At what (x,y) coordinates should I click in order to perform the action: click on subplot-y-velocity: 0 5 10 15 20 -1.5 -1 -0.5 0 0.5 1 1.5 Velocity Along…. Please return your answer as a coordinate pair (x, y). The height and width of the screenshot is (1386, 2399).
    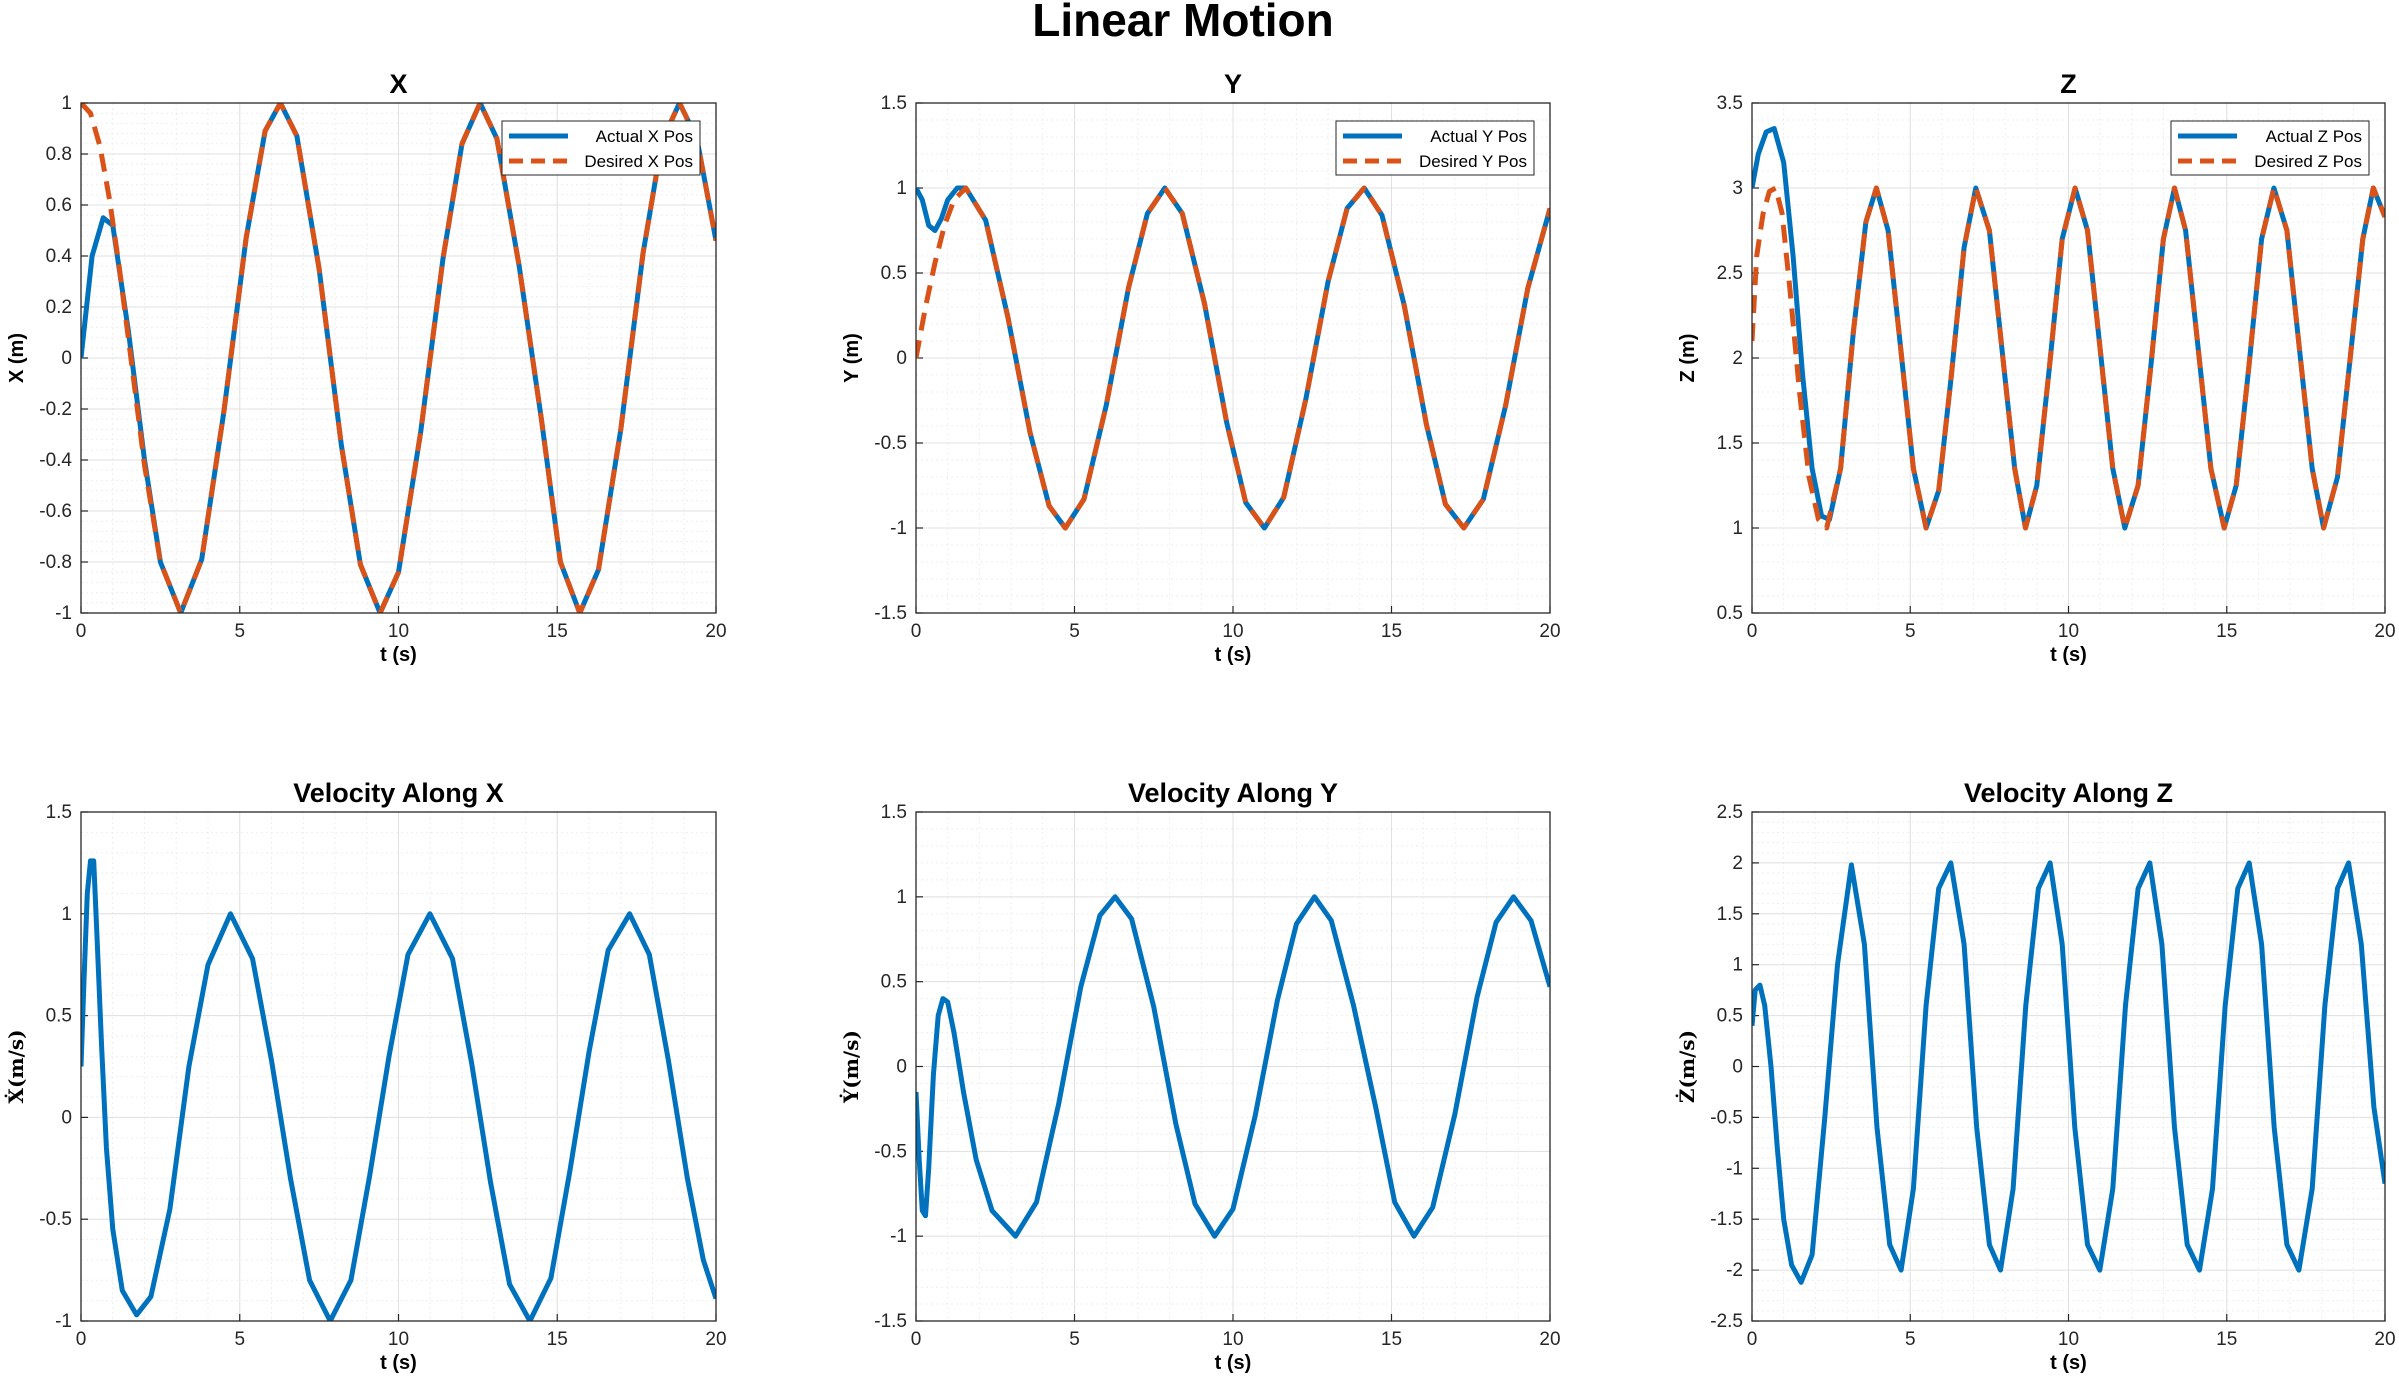
    Looking at the image, I should click on (1200, 1076).